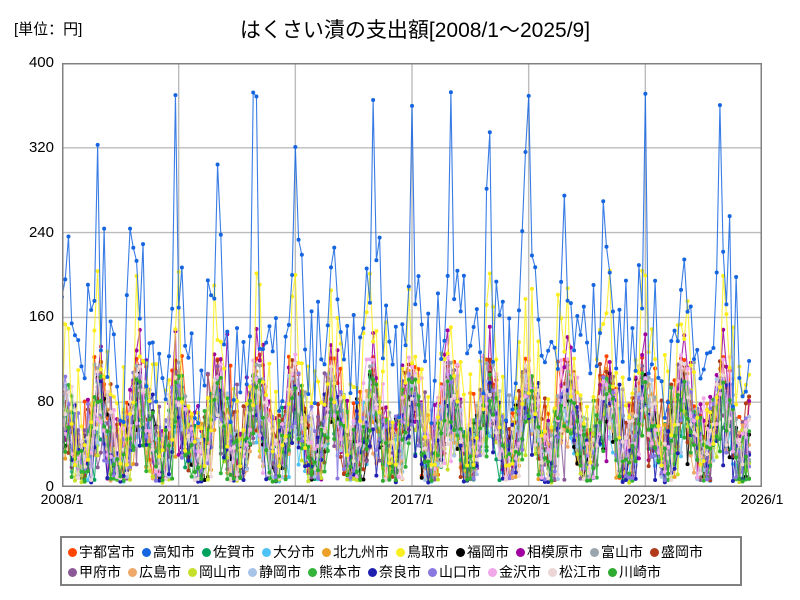  What do you see at coordinates (41, 147) in the screenshot?
I see `y-axis-tick-label: 320` at bounding box center [41, 147].